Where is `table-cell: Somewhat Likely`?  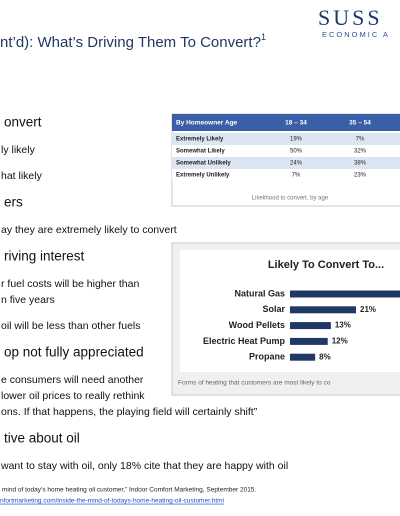 table-cell: Somewhat Likely is located at coordinates (200, 152).